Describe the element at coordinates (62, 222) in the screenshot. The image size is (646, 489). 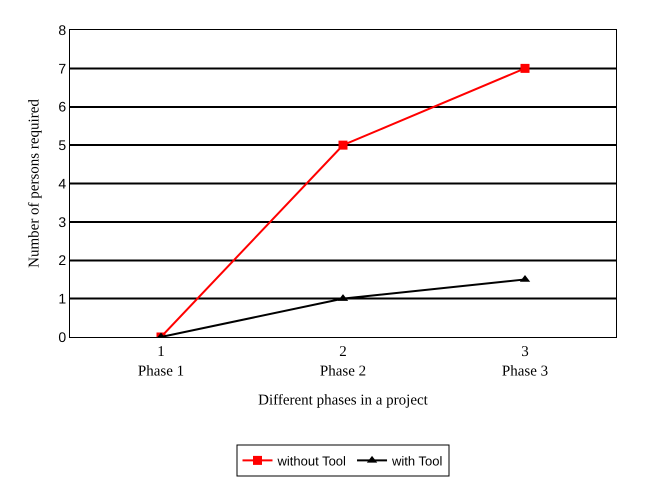
I see `y-tick-label: 3` at that location.